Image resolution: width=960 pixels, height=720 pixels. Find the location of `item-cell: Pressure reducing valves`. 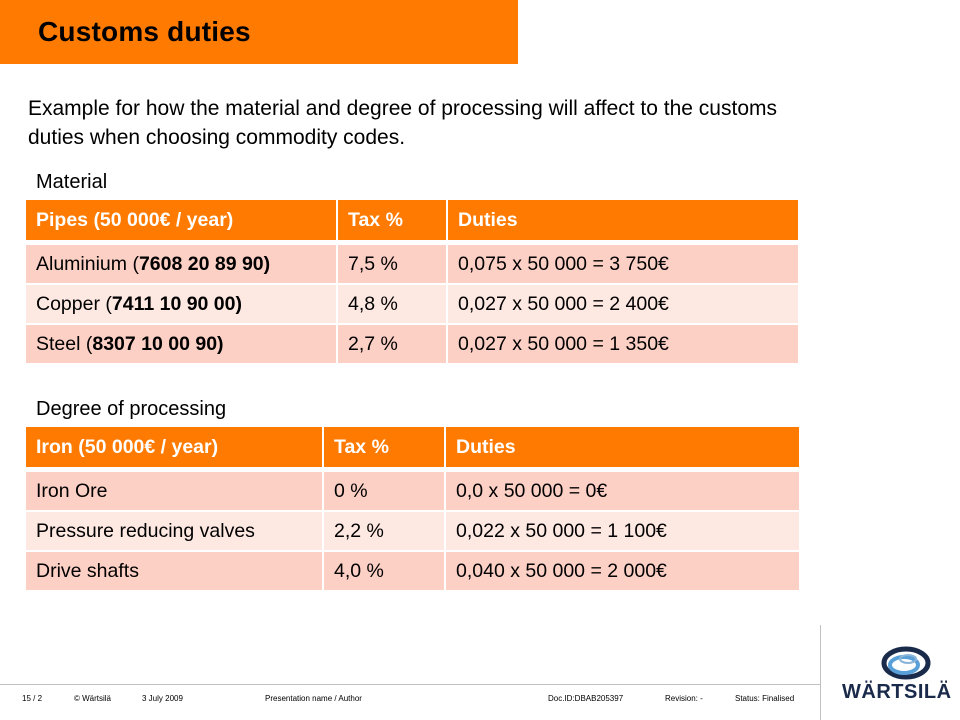

item-cell: Pressure reducing valves is located at coordinates (174, 531).